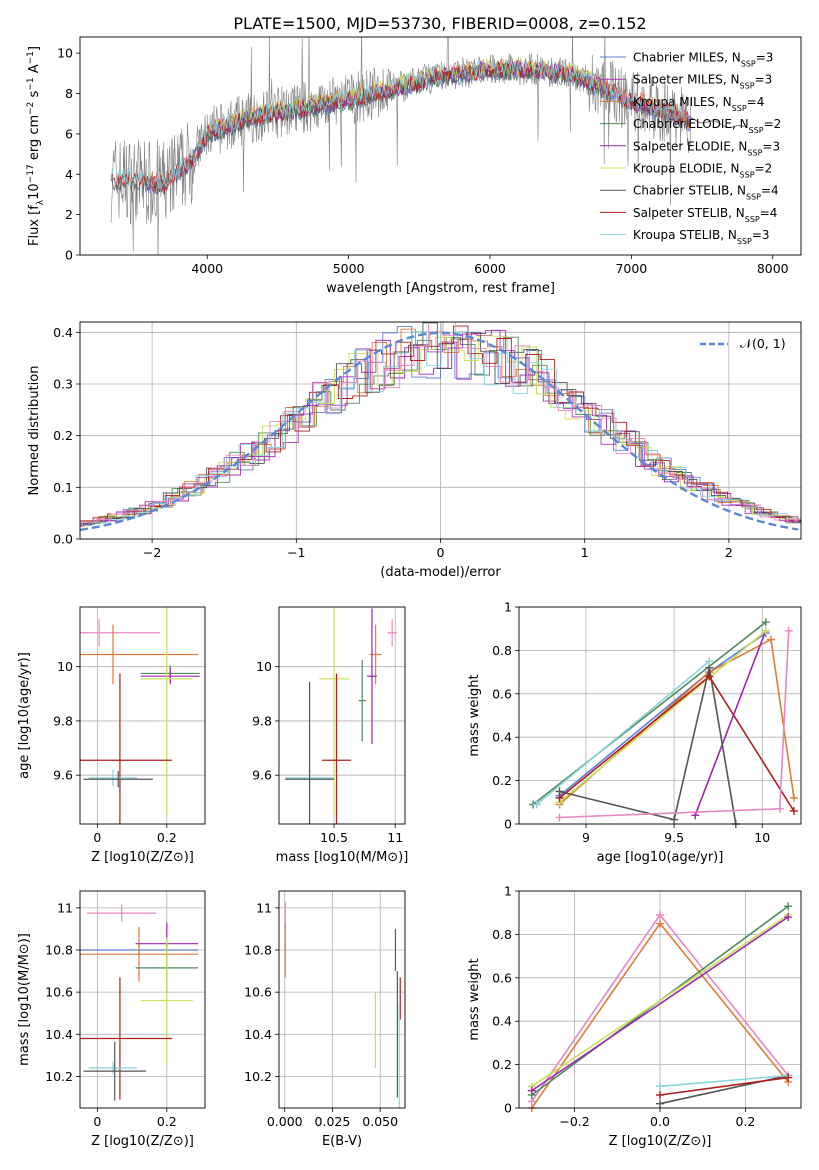  Describe the element at coordinates (69, 174) in the screenshot. I see `y-tick-label: 4` at that location.